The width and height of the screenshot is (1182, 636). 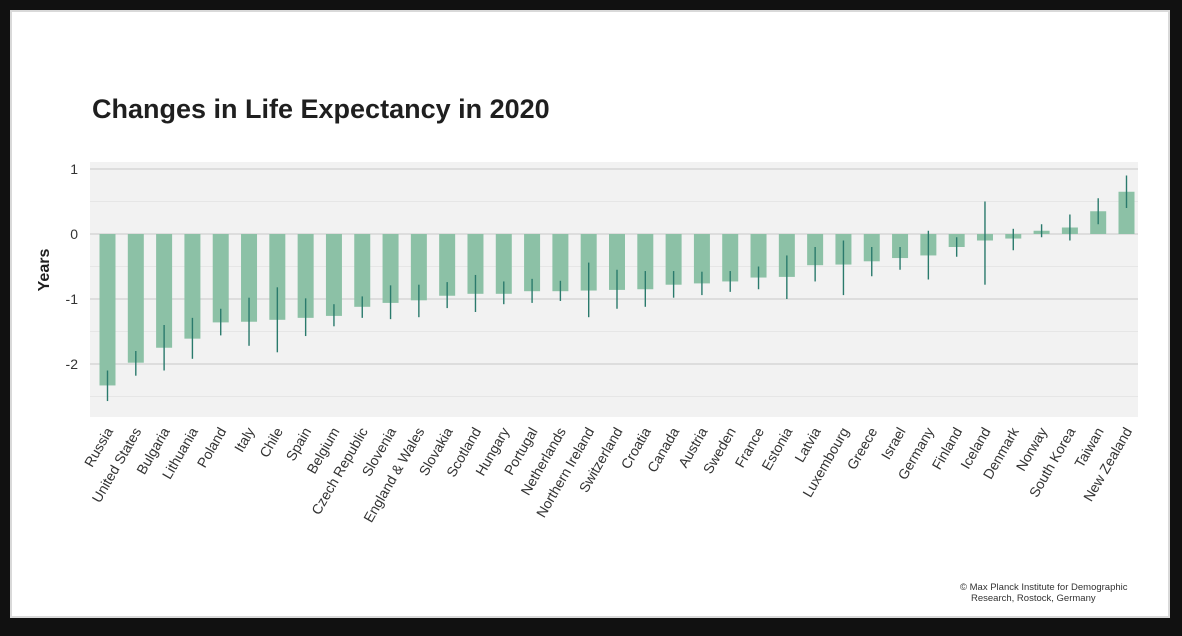 What do you see at coordinates (730, 258) in the screenshot?
I see `bar-sweden` at bounding box center [730, 258].